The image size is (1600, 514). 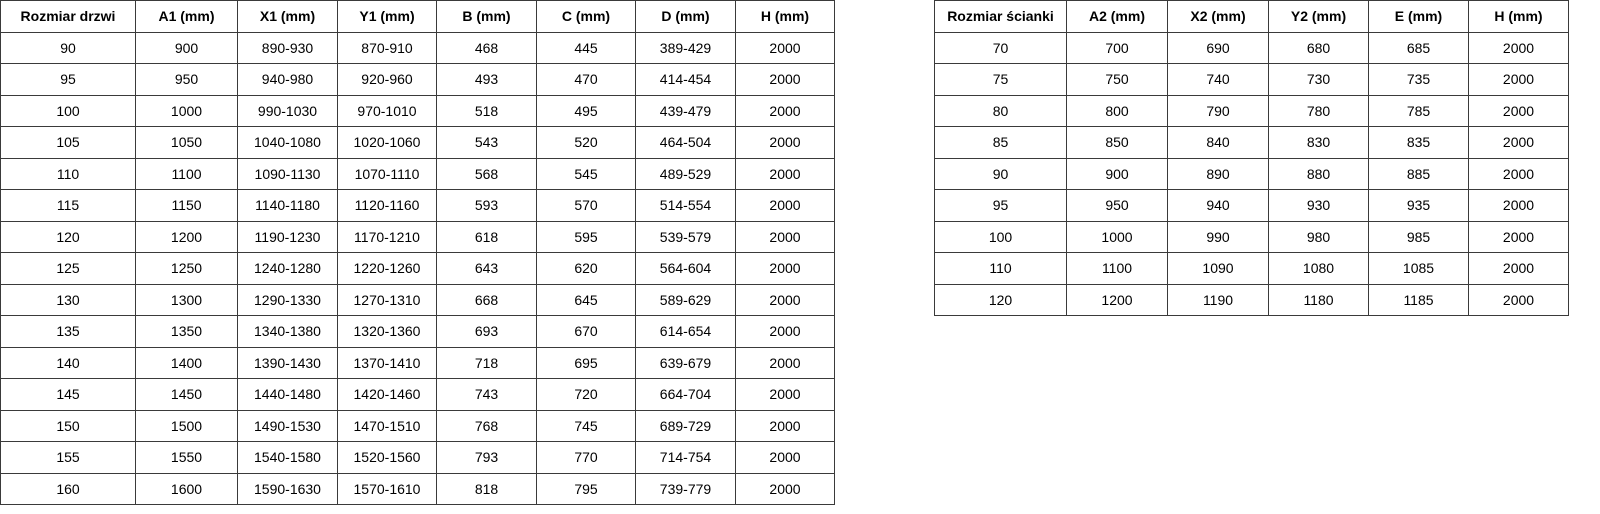 What do you see at coordinates (486, 362) in the screenshot?
I see `table-cell: 718` at bounding box center [486, 362].